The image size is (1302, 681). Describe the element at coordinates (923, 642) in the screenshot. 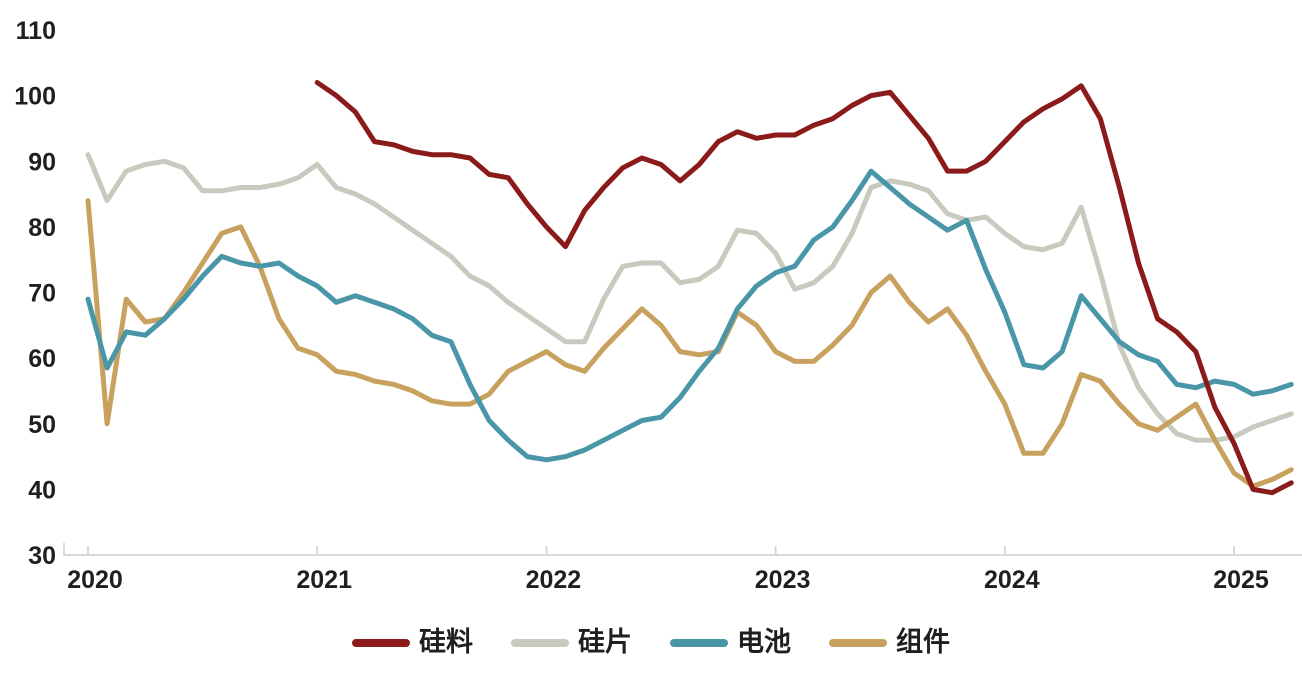

I see `legend-label-module: 组件` at that location.